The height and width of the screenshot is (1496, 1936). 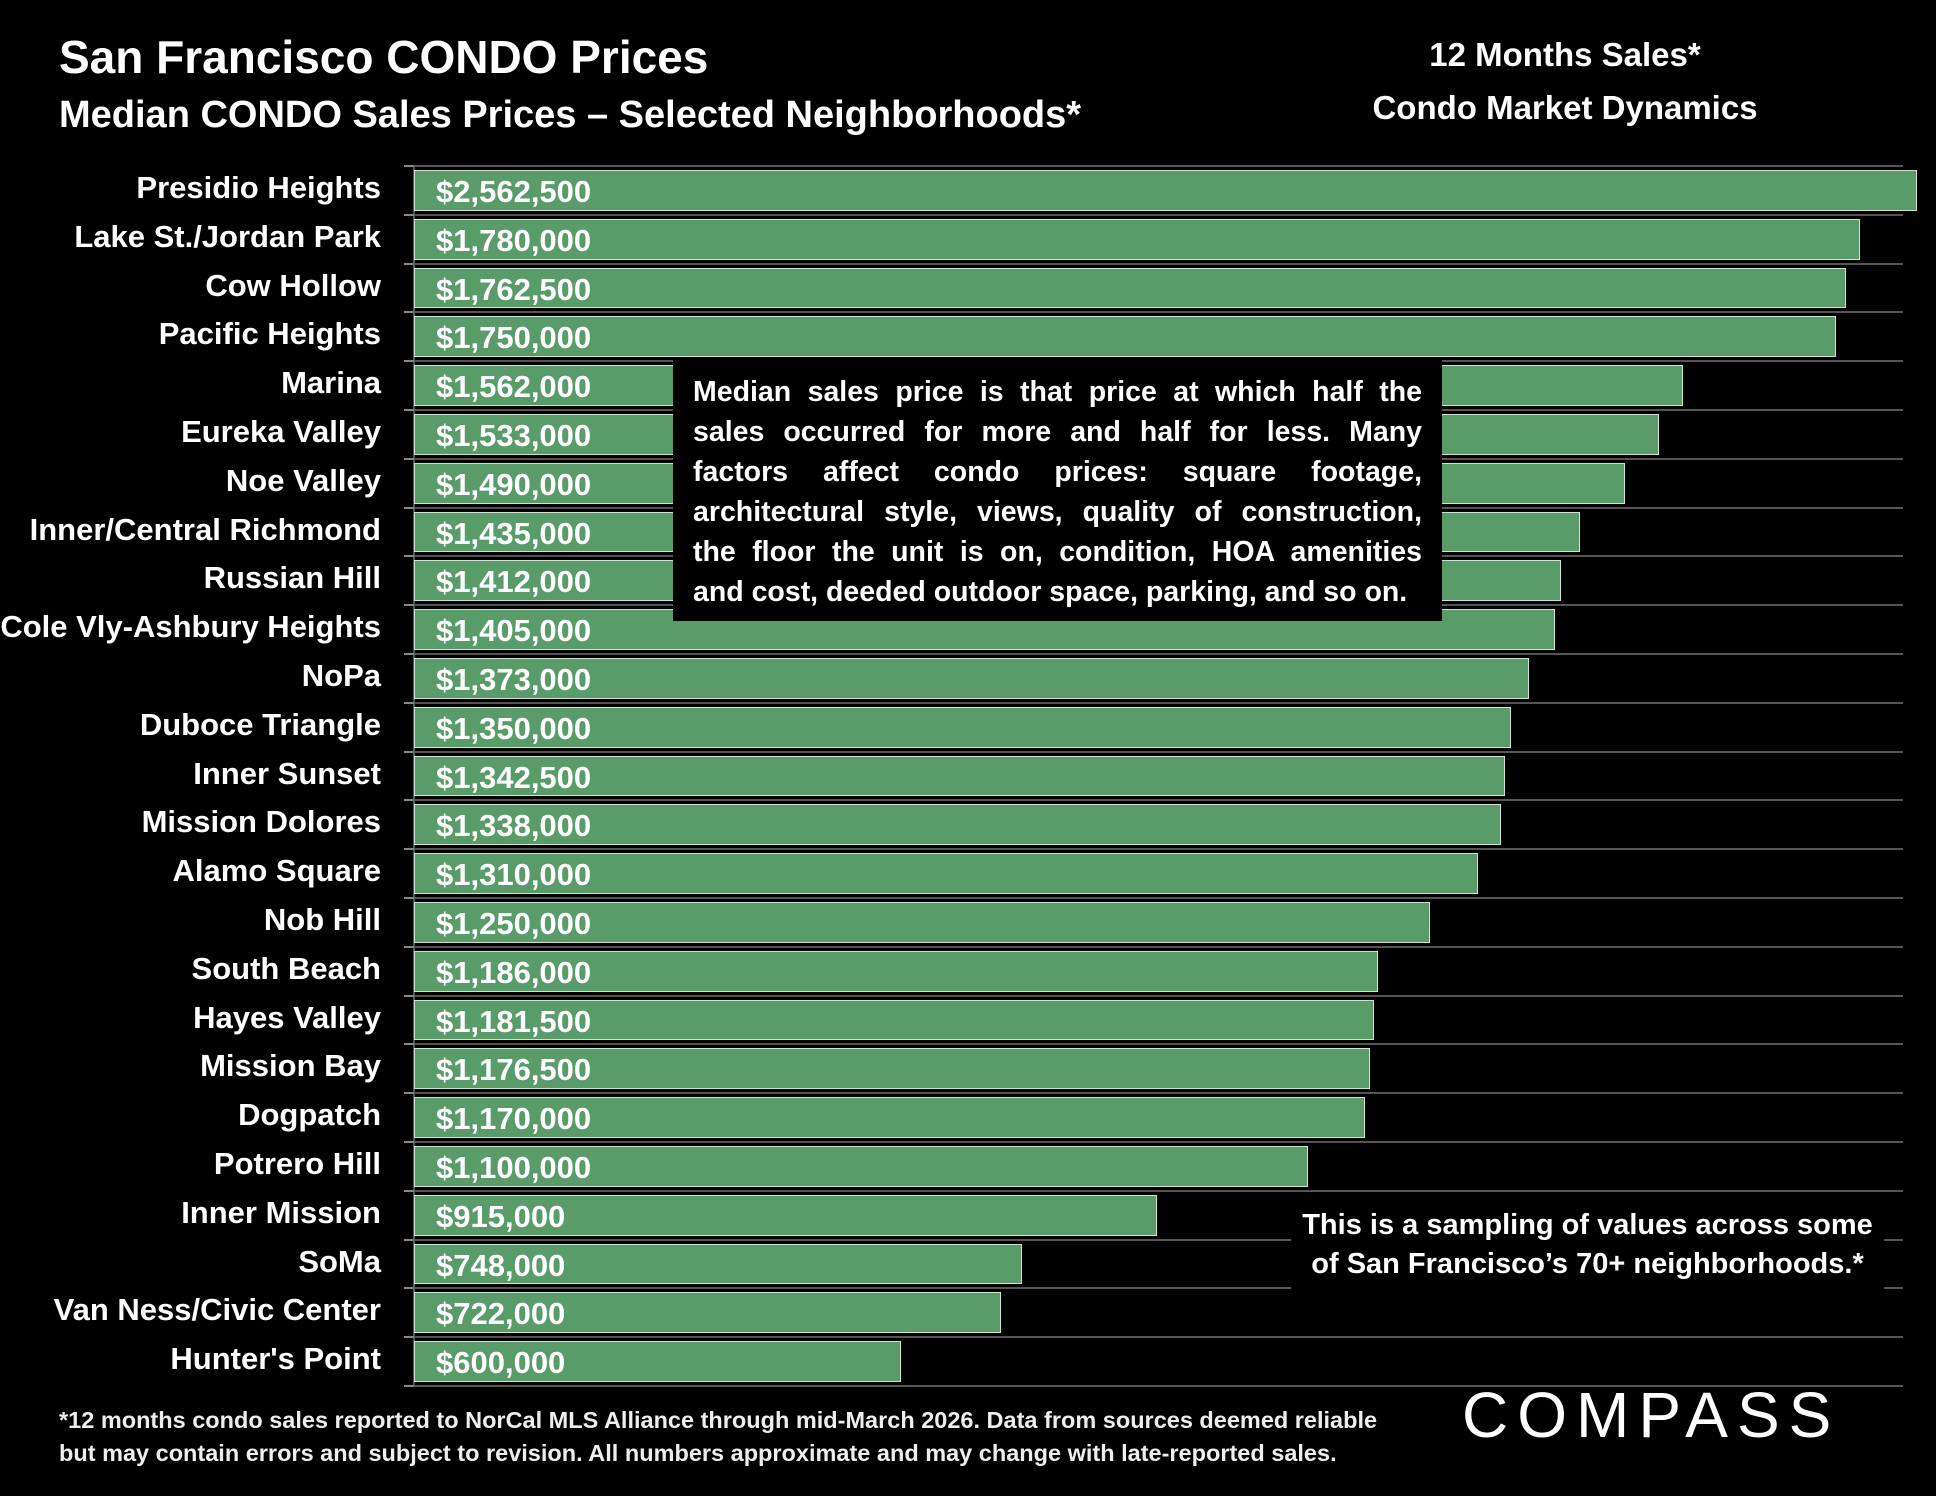 I want to click on category-label: Inner Sunset, so click(x=287, y=773).